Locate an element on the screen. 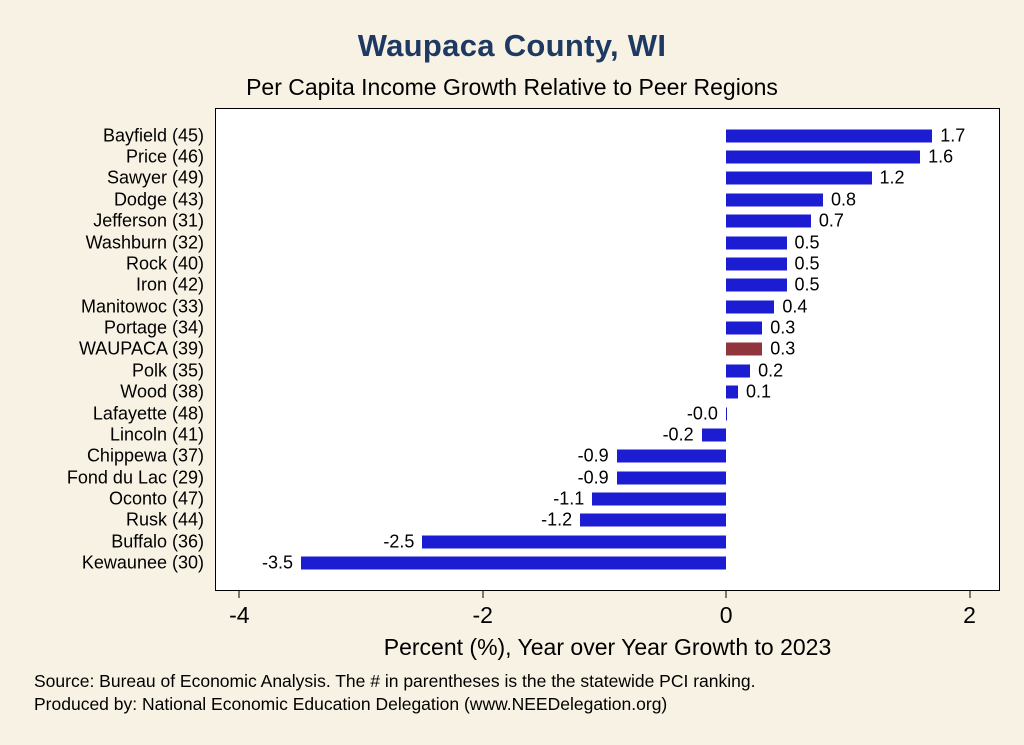 This screenshot has height=745, width=1024. category-label: Lafayette (48) is located at coordinates (148, 413).